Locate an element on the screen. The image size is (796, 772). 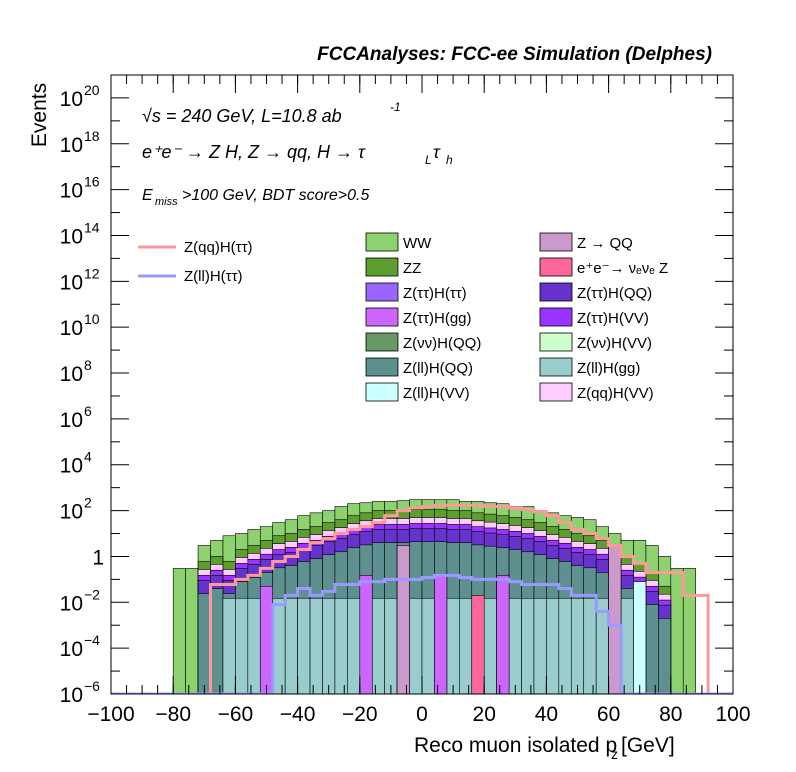
legend-label: Z(ττ)H(ττ) is located at coordinates (435, 293).